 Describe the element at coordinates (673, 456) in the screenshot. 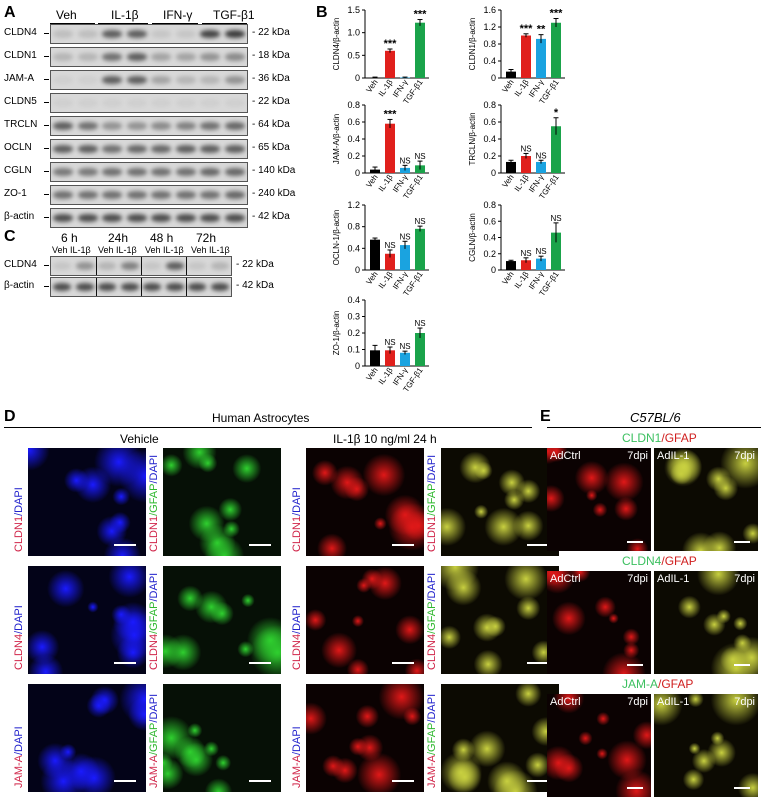

I see `group-label: AdIL-1` at that location.